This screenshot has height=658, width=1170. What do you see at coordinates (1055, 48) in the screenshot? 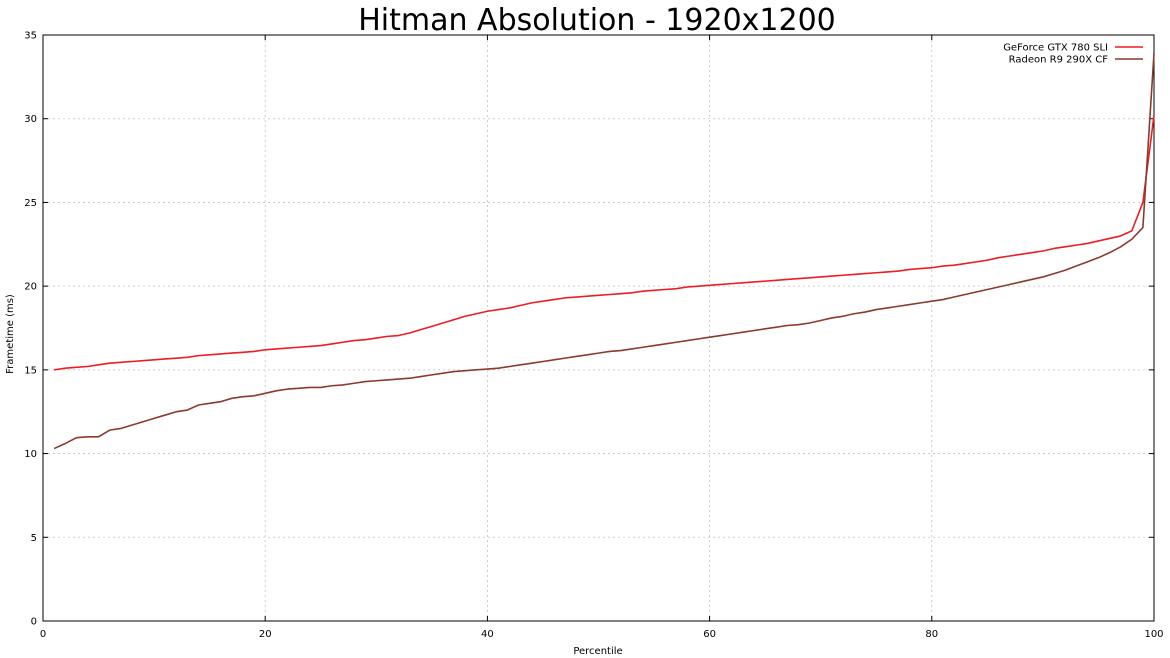
I see `legend-label: GeForce GTX 780 SLI` at bounding box center [1055, 48].